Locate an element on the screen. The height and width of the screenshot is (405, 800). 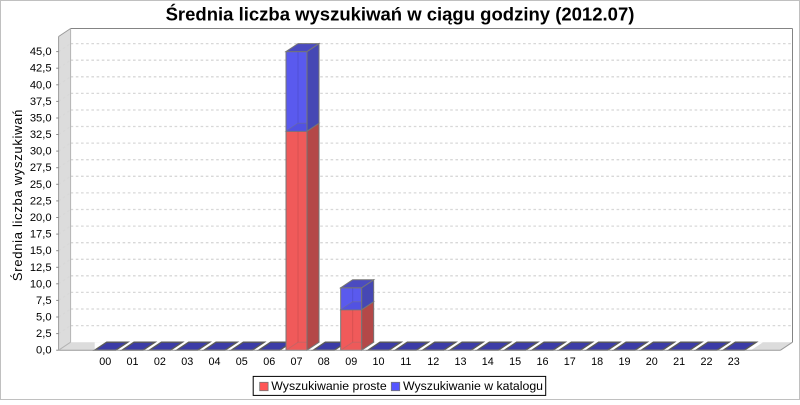
svg-text: 20,0 is located at coordinates (41, 218).